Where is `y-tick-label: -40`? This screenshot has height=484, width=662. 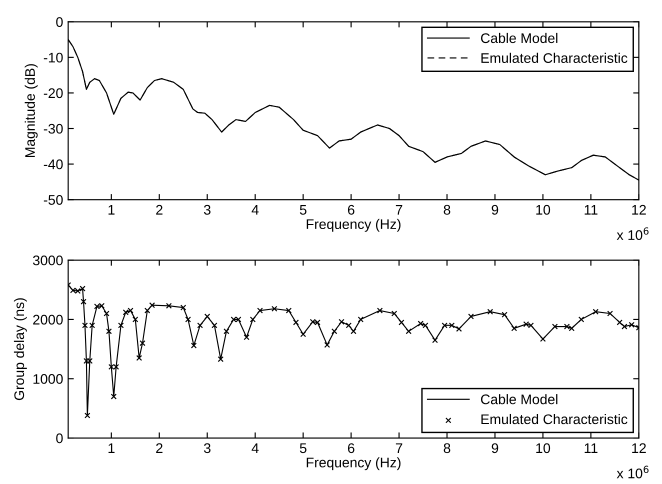
y-tick-label: -40 is located at coordinates (53, 164).